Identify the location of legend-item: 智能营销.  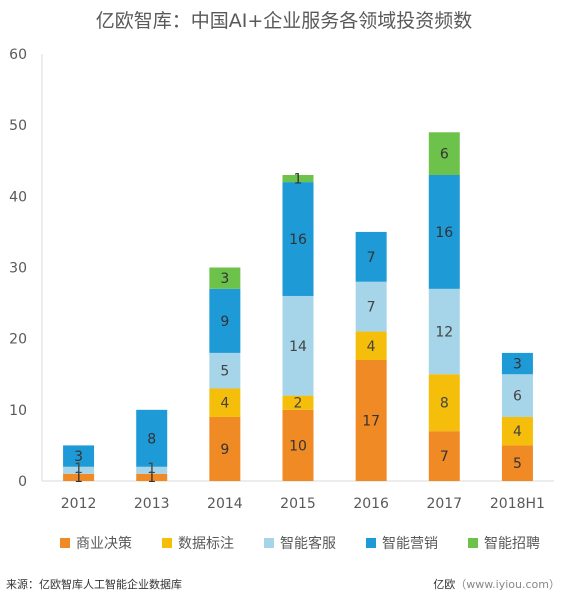
(402, 543).